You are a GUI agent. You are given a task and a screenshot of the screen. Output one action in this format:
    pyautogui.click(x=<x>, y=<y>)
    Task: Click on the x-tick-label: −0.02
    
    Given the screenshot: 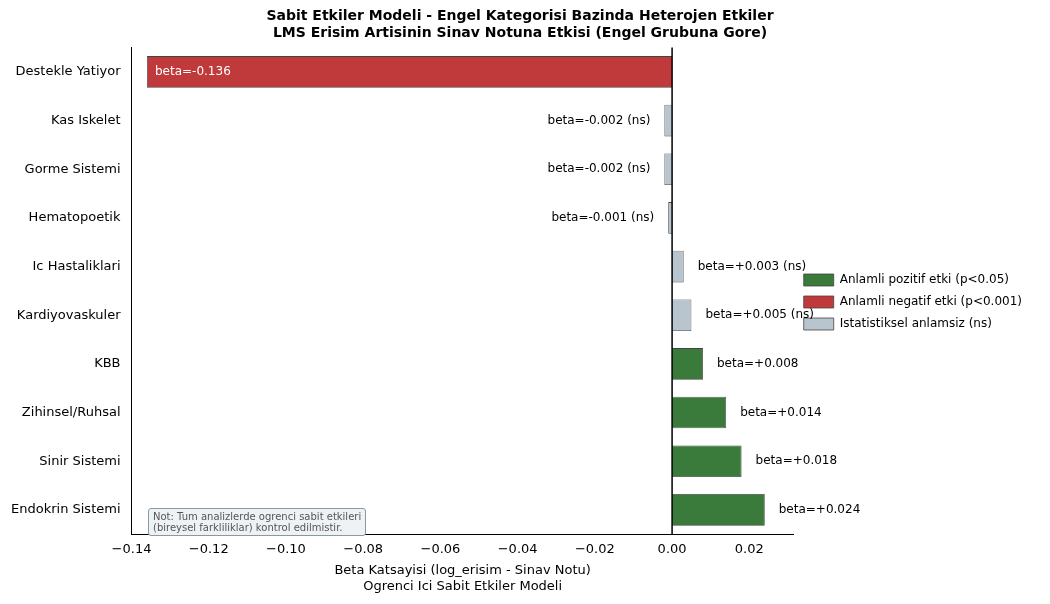 What is the action you would take?
    pyautogui.click(x=594, y=549)
    